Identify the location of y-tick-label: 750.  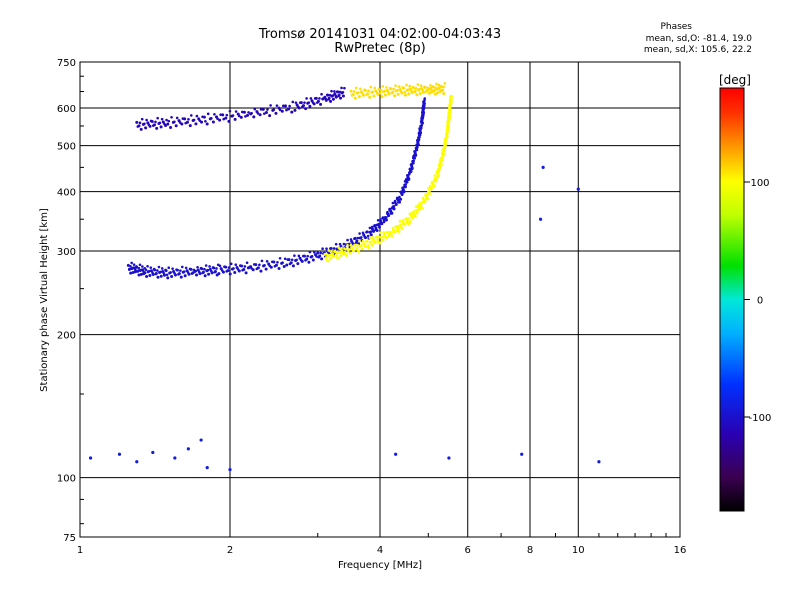
(66, 63).